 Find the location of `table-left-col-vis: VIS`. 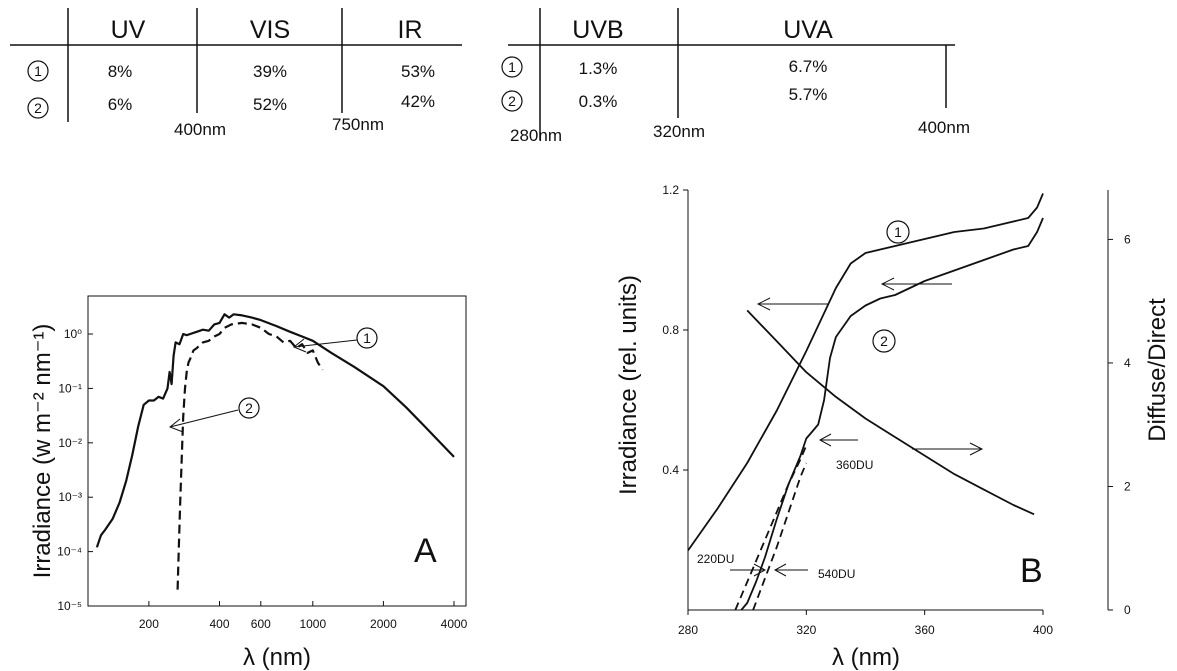

table-left-col-vis: VIS is located at coordinates (270, 30).